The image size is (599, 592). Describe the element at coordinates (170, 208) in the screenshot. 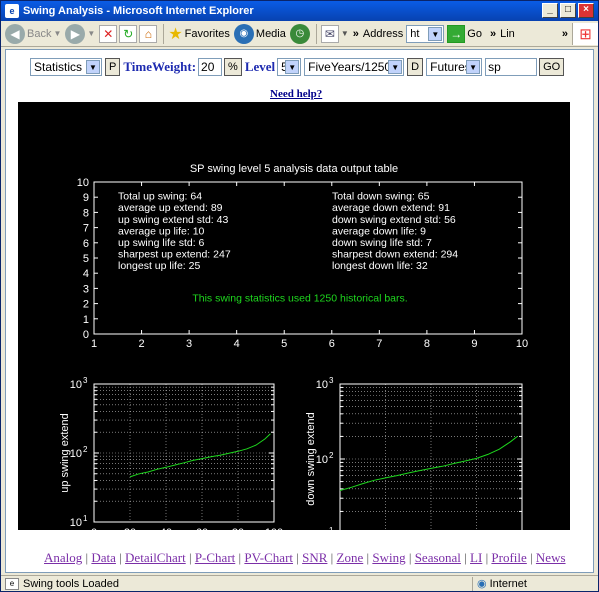

I see `stat-up-line: average up extend: 89` at that location.